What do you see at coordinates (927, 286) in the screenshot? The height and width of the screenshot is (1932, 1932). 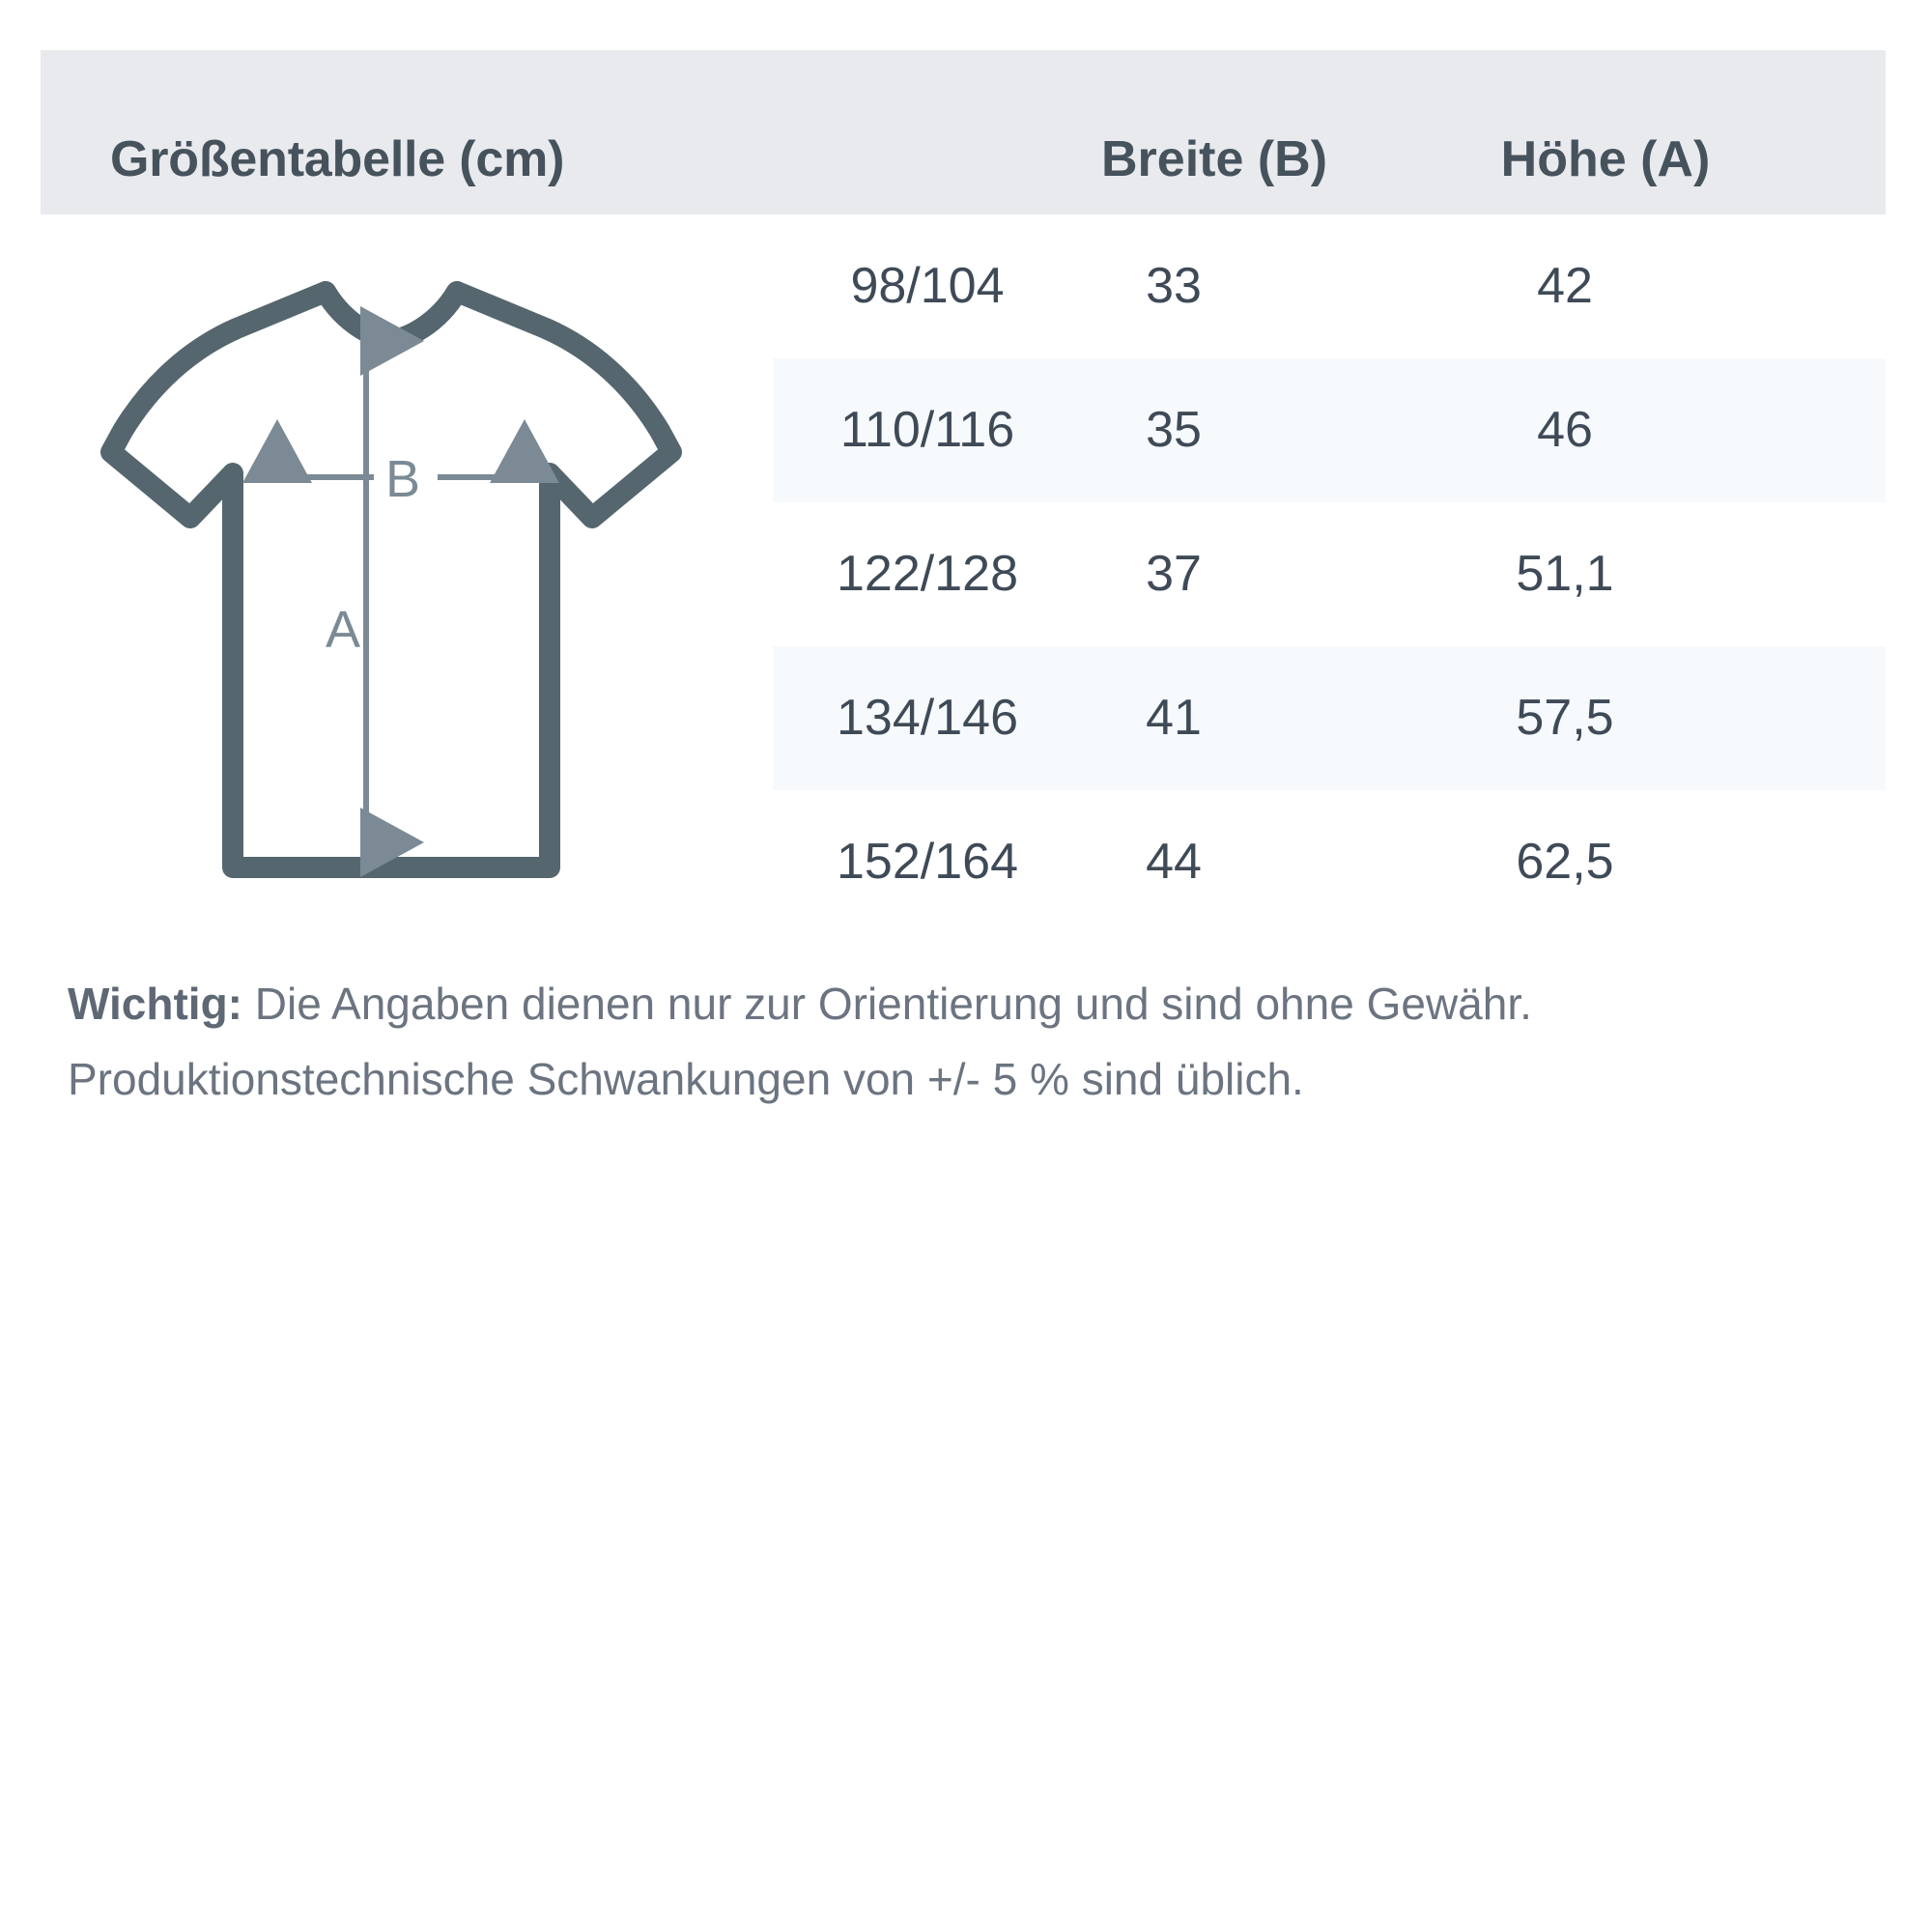 I see `cell-size: 98/104` at bounding box center [927, 286].